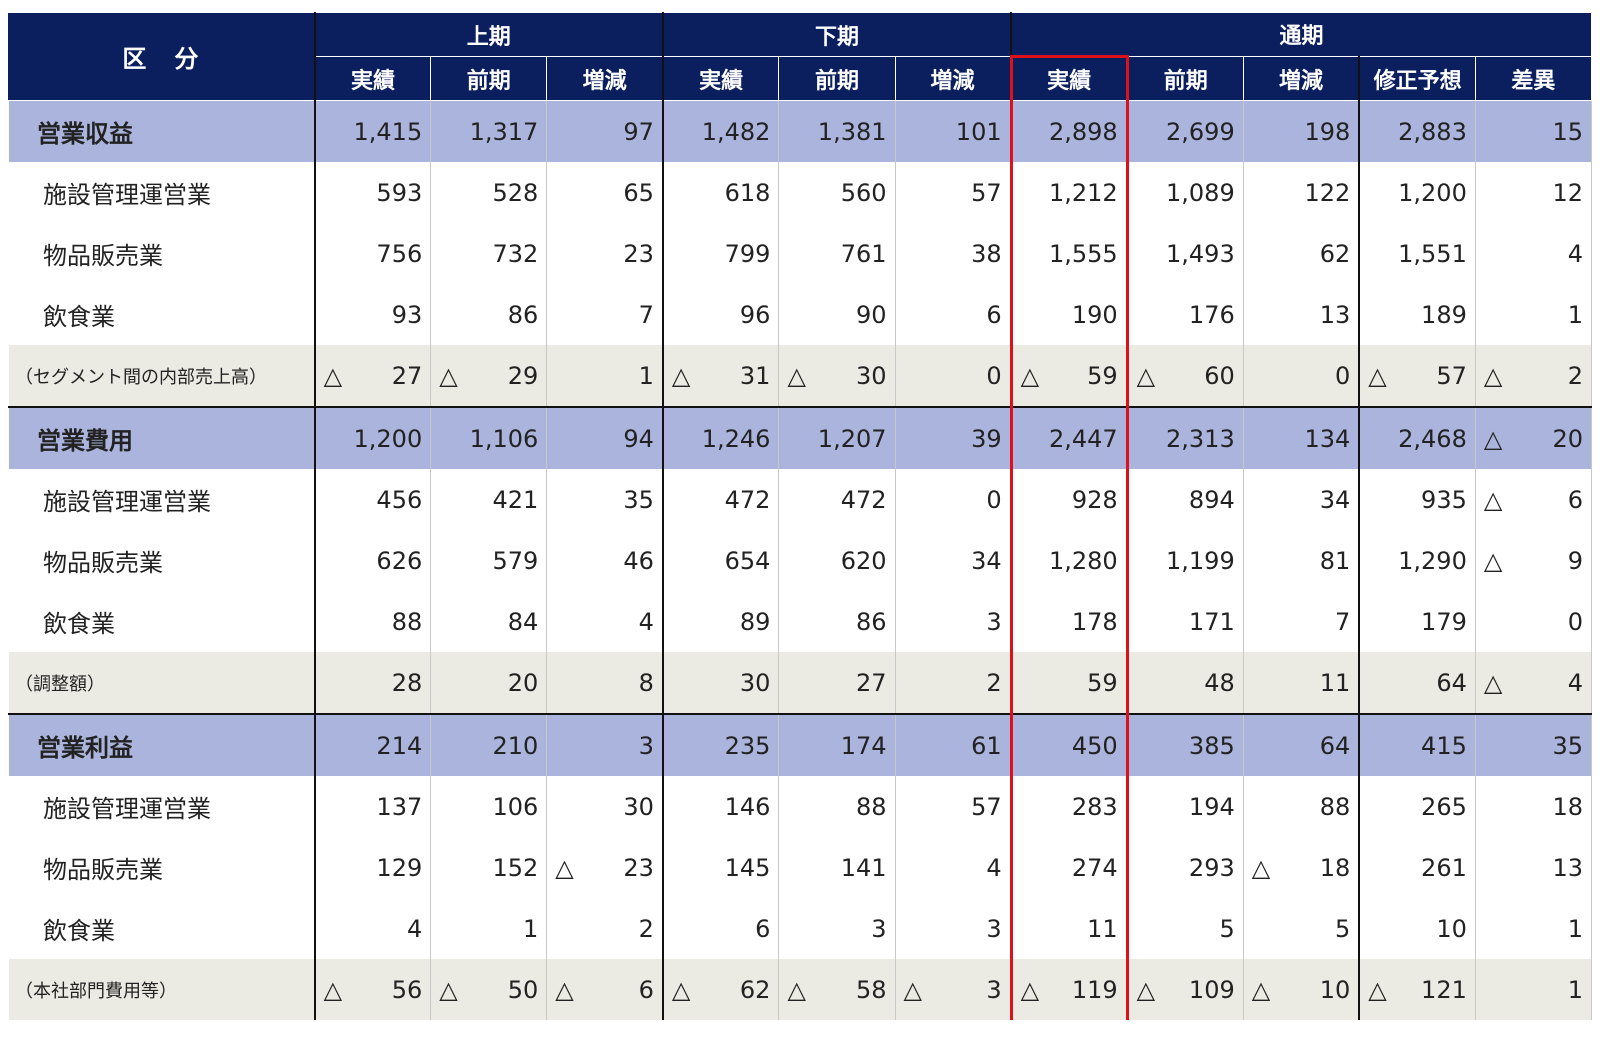  I want to click on cell-content: 2,313, so click(1186, 439).